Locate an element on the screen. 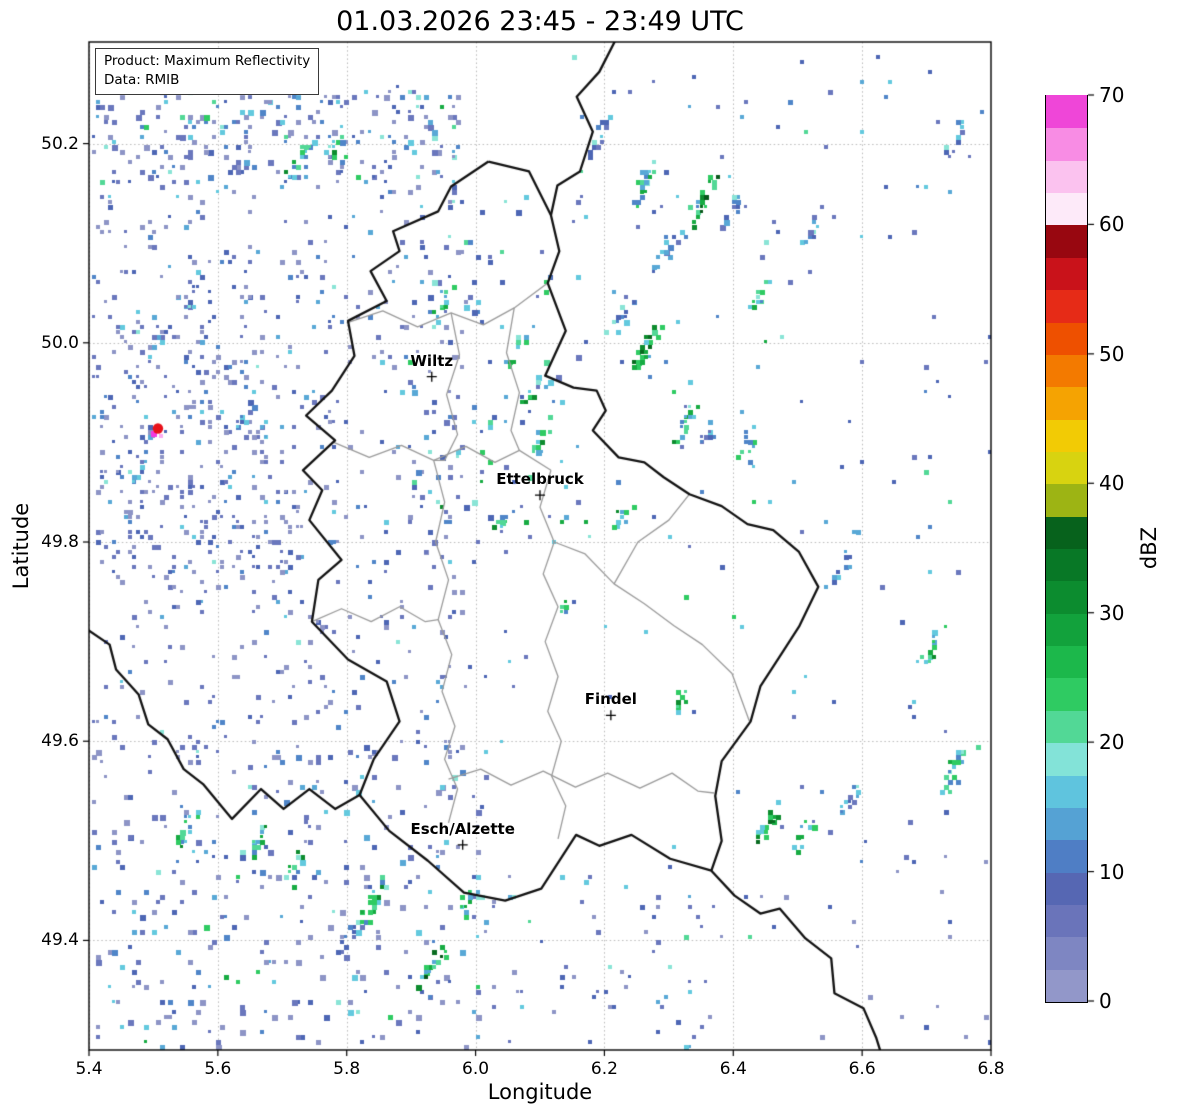 The height and width of the screenshot is (1117, 1179). x-tick-label: 6.8 is located at coordinates (991, 1069).